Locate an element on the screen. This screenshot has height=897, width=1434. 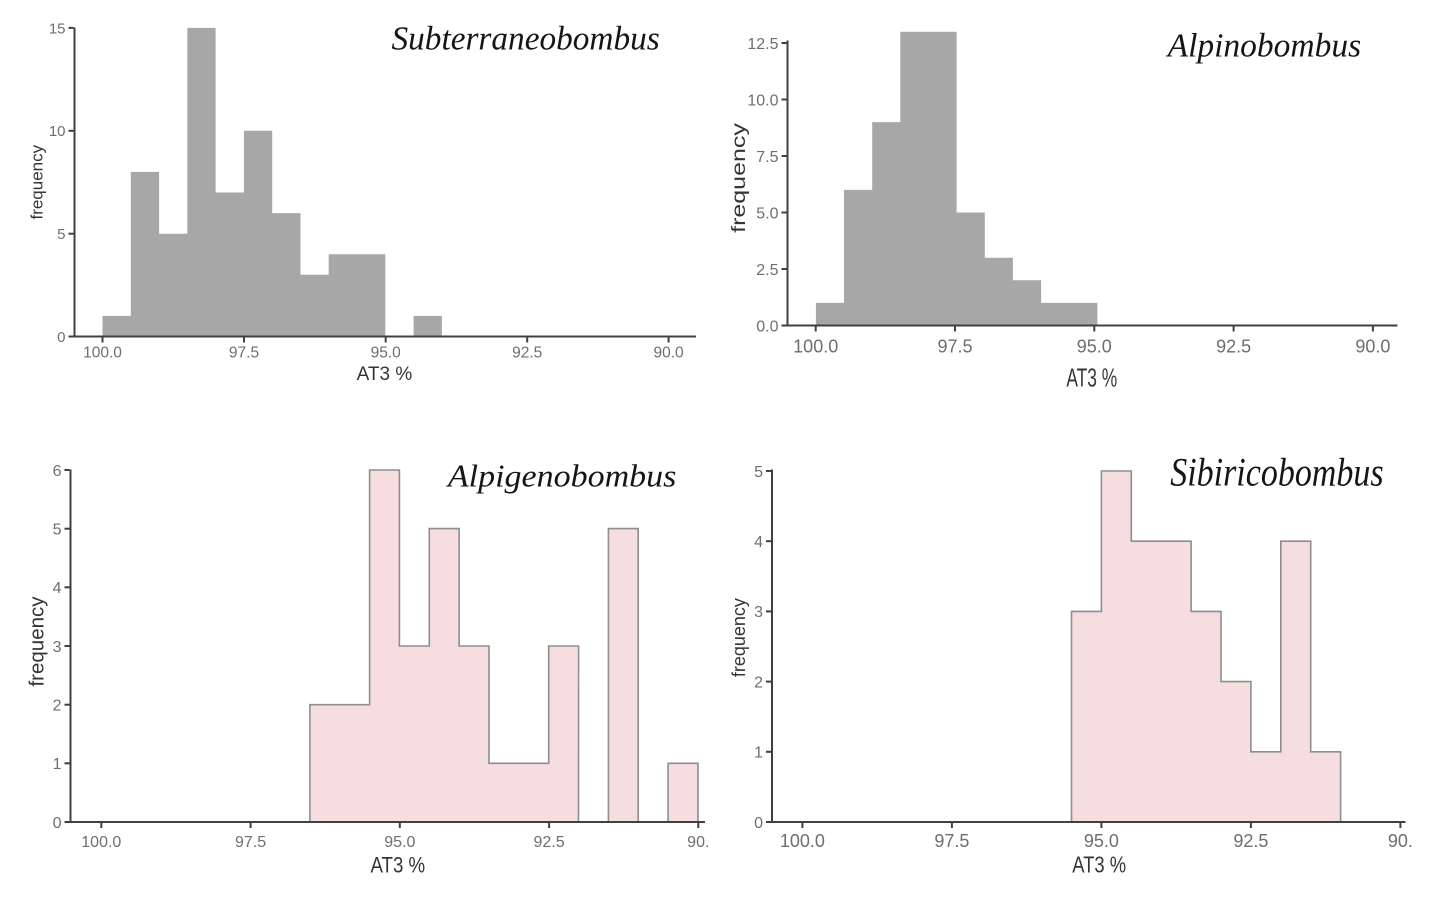
svg-text: 10.0 is located at coordinates (762, 100).